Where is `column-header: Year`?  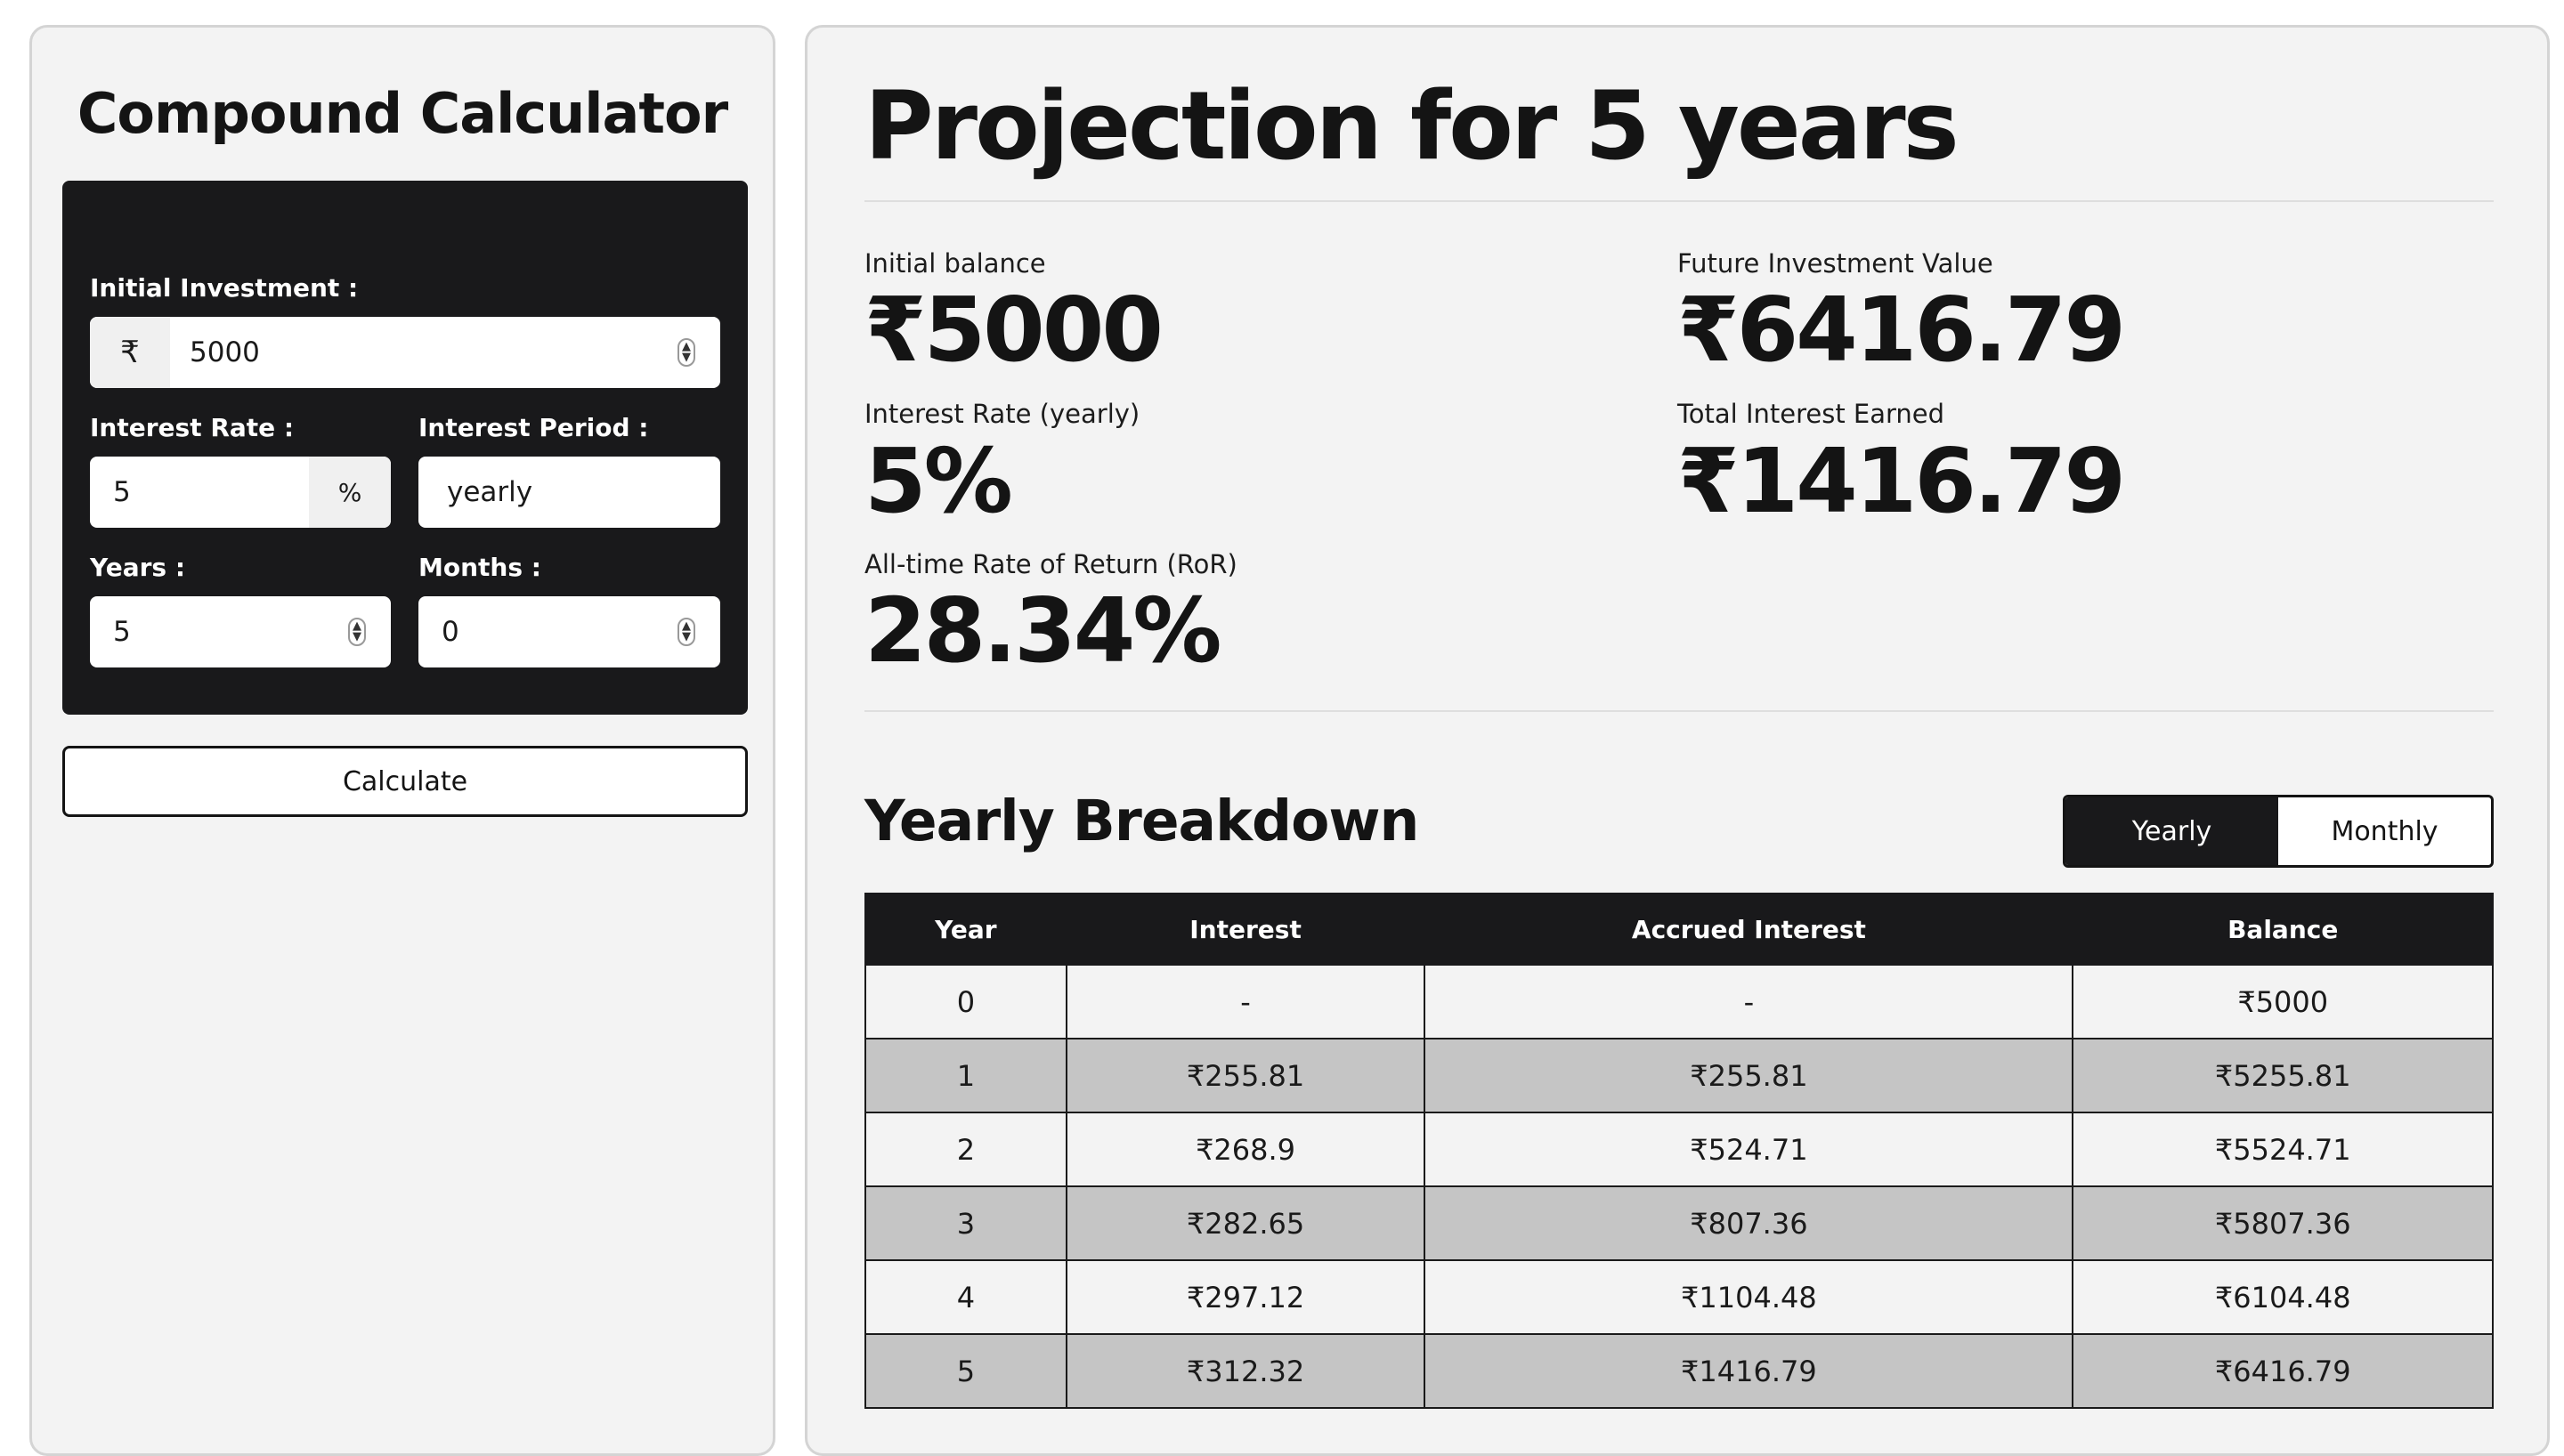
column-header: Year is located at coordinates (965, 929).